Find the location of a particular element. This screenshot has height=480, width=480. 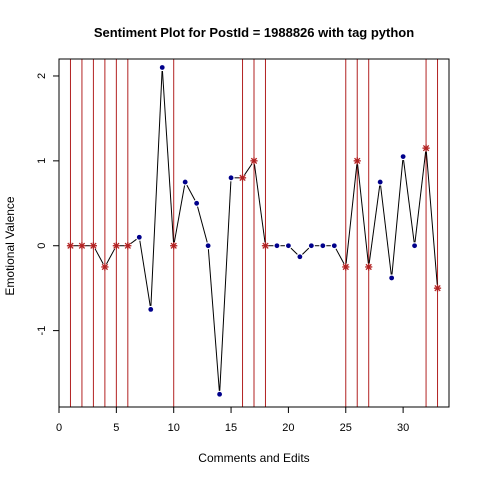

y-tick-label-2: 2 is located at coordinates (42, 76).